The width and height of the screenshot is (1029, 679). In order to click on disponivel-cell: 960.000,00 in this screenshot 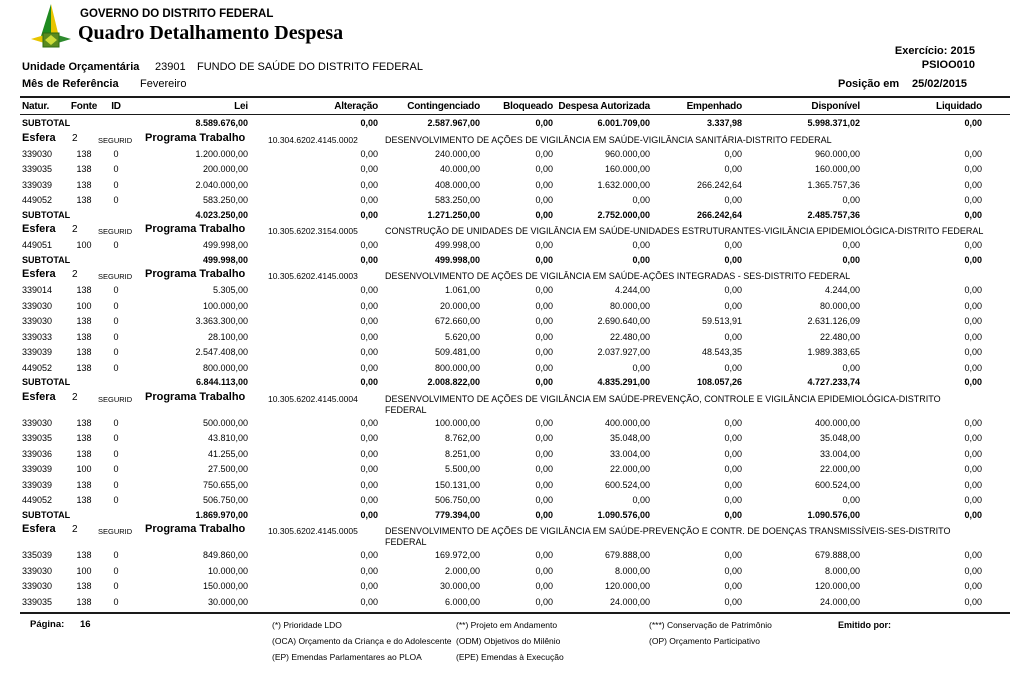, I will do `click(837, 153)`.